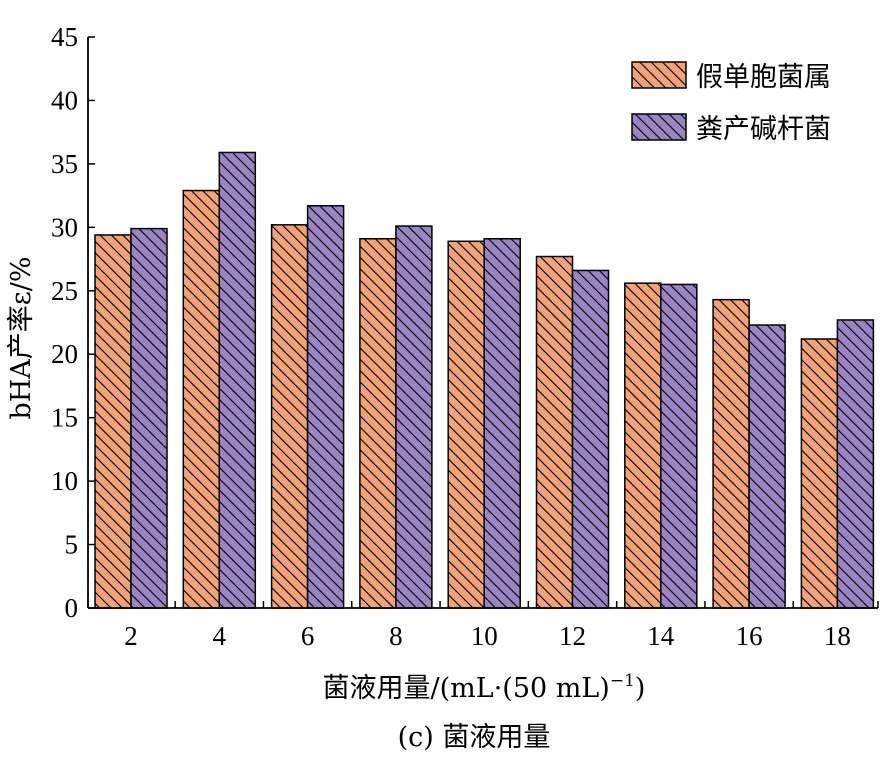 The image size is (888, 779). Describe the element at coordinates (466, 688) in the screenshot. I see `x-axis-title-main: 菌液用量/(mL·(50 mL)` at that location.